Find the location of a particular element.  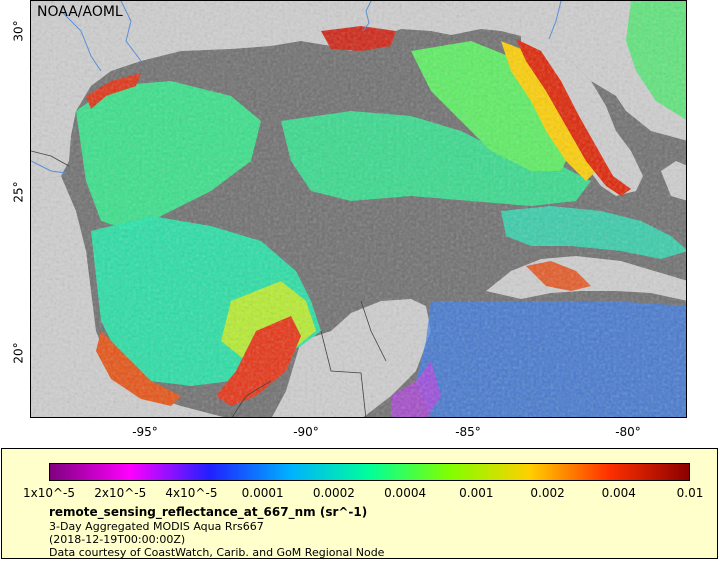

yucatan-state-border is located at coordinates (373, 331).